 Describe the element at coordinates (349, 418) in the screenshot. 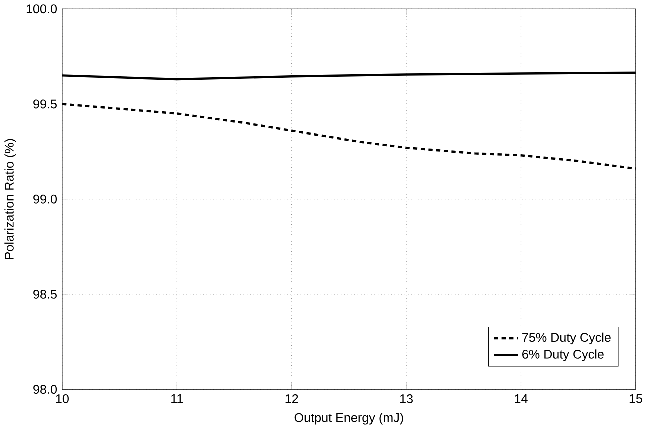

I see `x-axis-title: Output Energy (mJ)` at that location.